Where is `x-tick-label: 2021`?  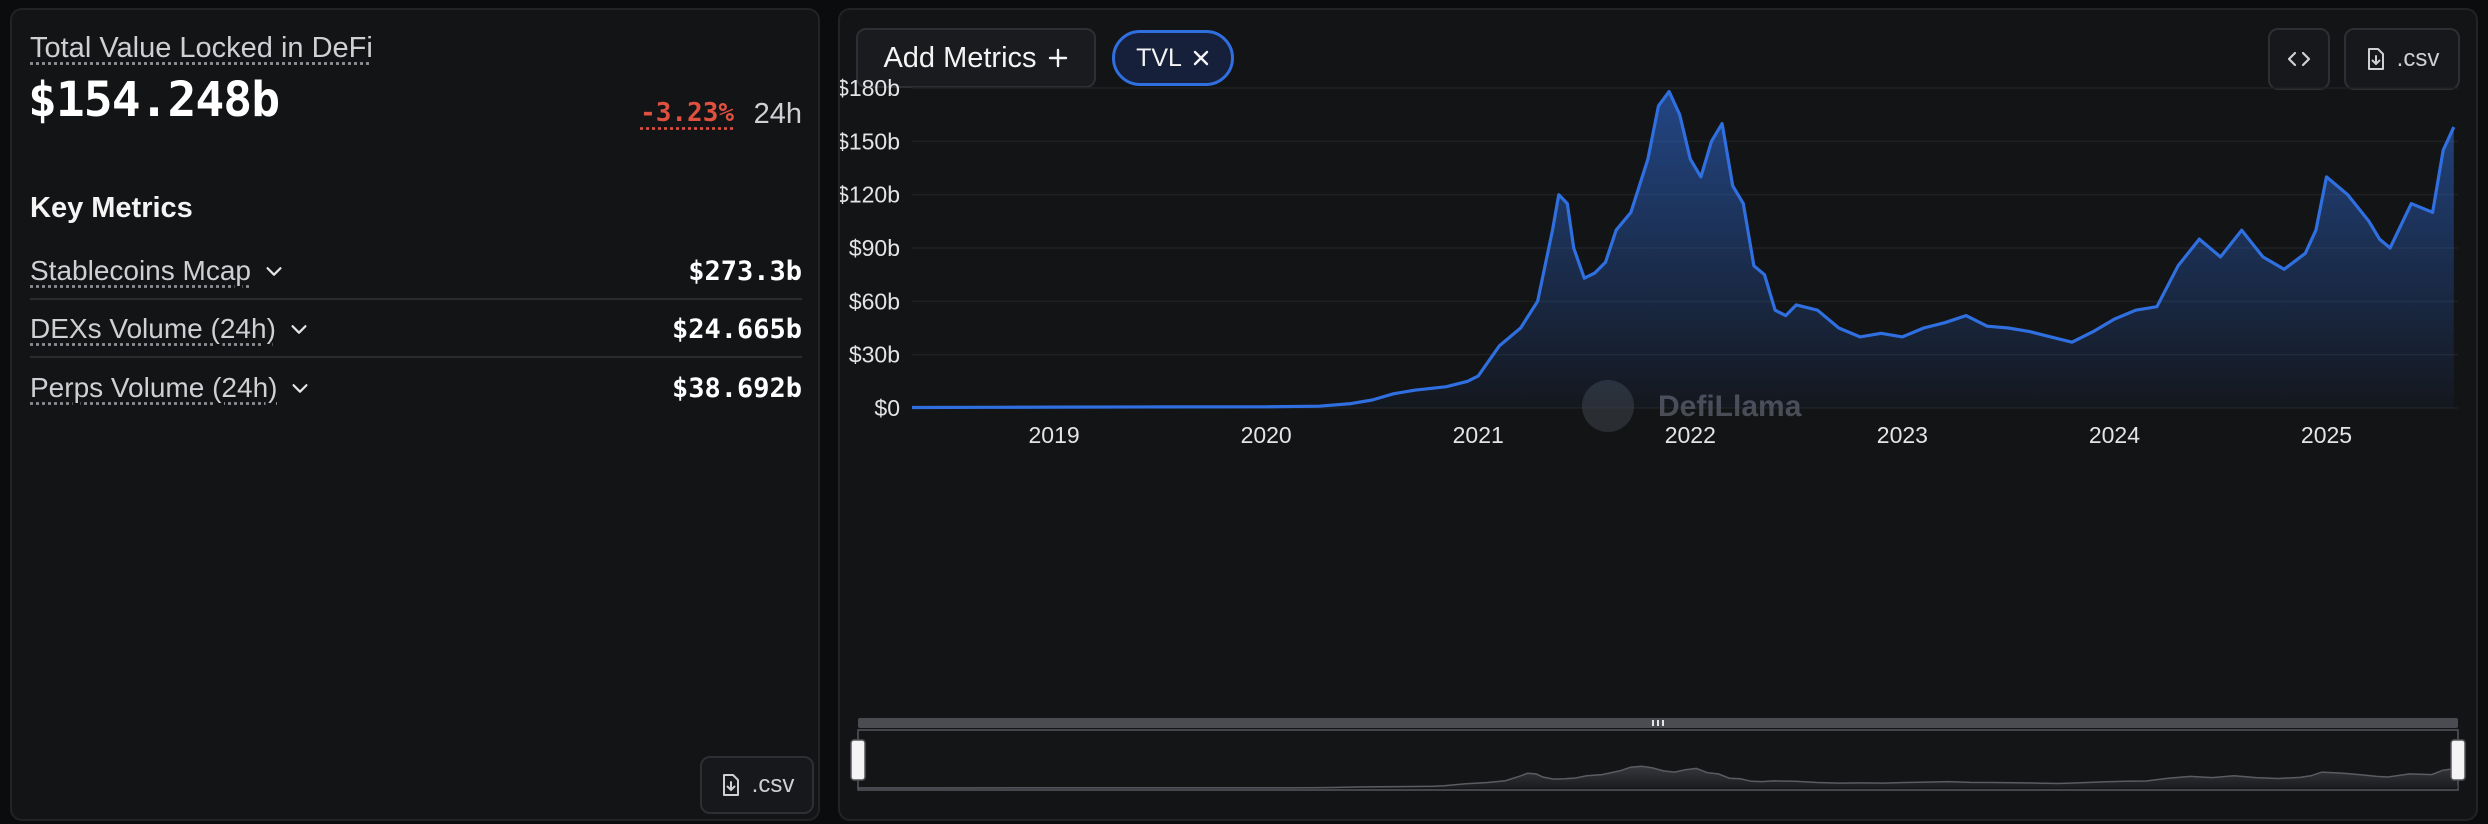 x-tick-label: 2021 is located at coordinates (1478, 435).